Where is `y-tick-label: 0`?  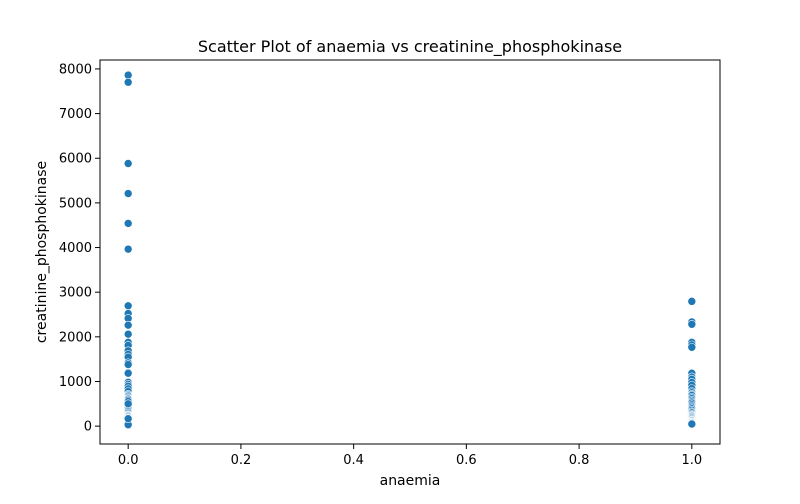 y-tick-label: 0 is located at coordinates (88, 427).